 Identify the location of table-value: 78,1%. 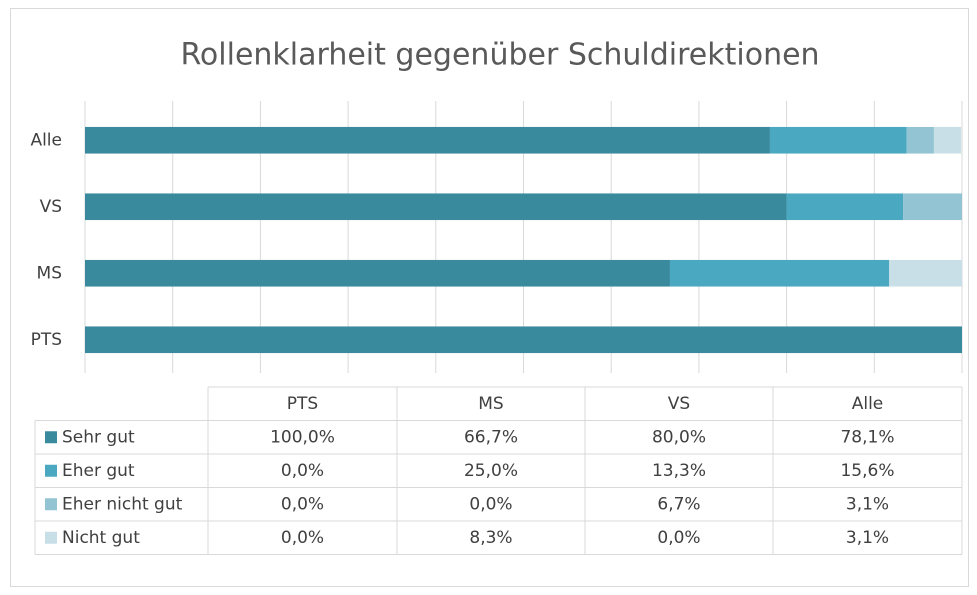
(867, 437).